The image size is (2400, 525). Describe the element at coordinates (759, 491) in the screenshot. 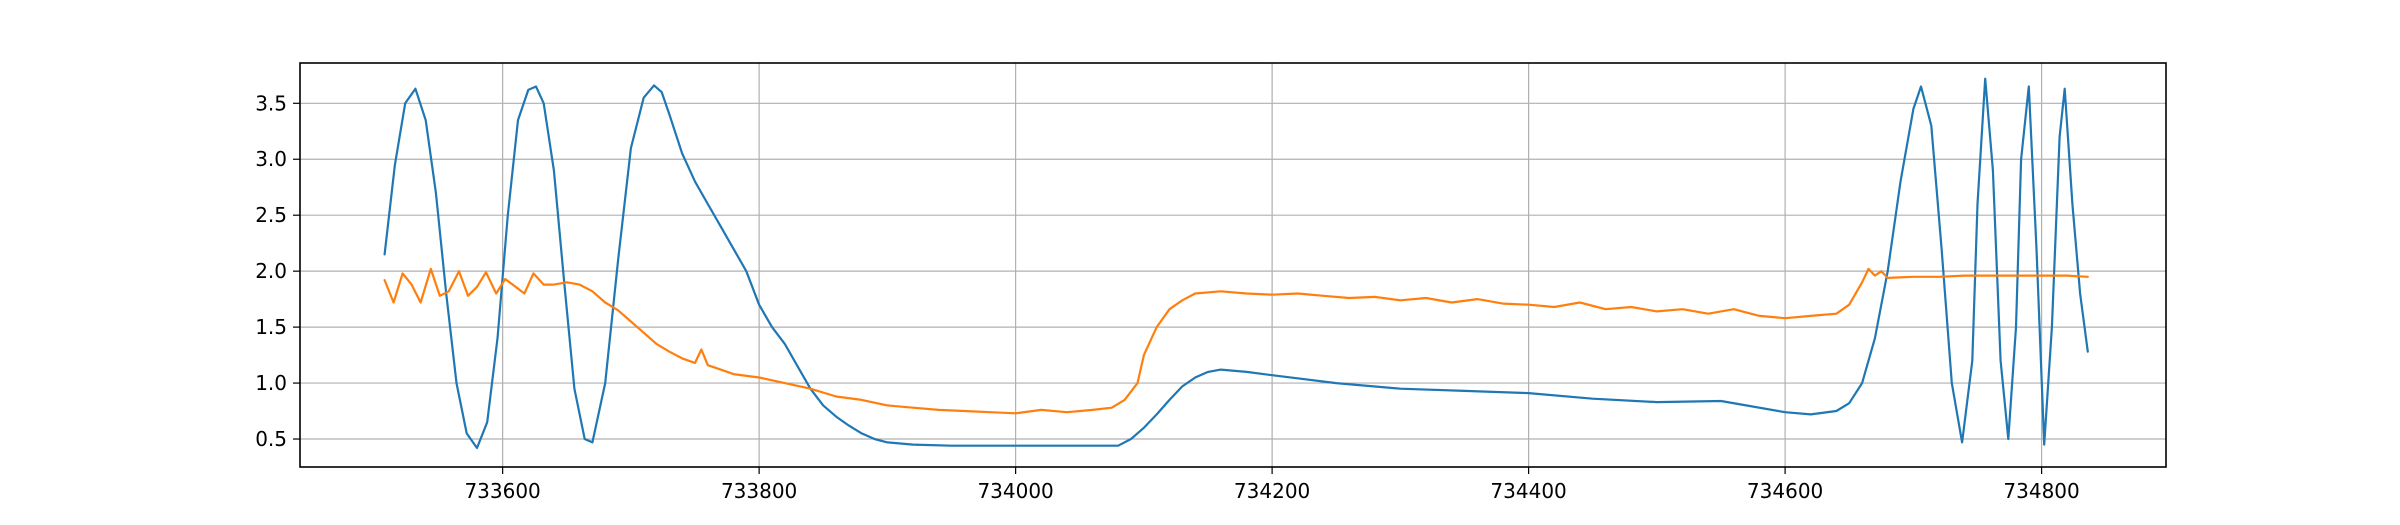

I see `x-tick-label: 733800` at that location.